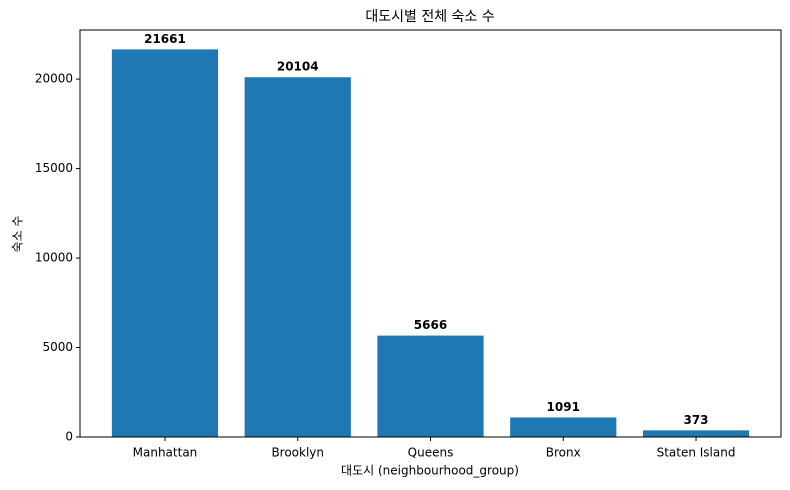  Describe the element at coordinates (429, 17) in the screenshot. I see `chart-title: 대도시별 전체 숙소 수` at that location.